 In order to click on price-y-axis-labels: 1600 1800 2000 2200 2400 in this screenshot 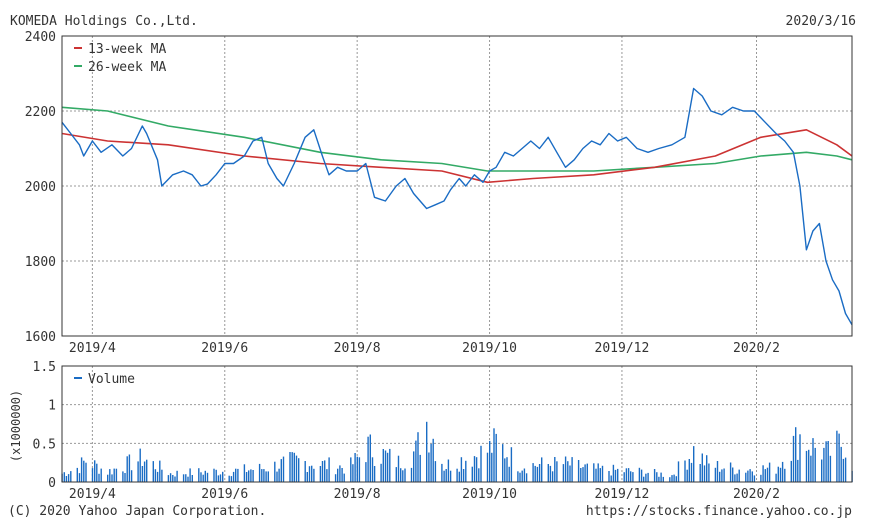, I will do `click(40, 187)`.